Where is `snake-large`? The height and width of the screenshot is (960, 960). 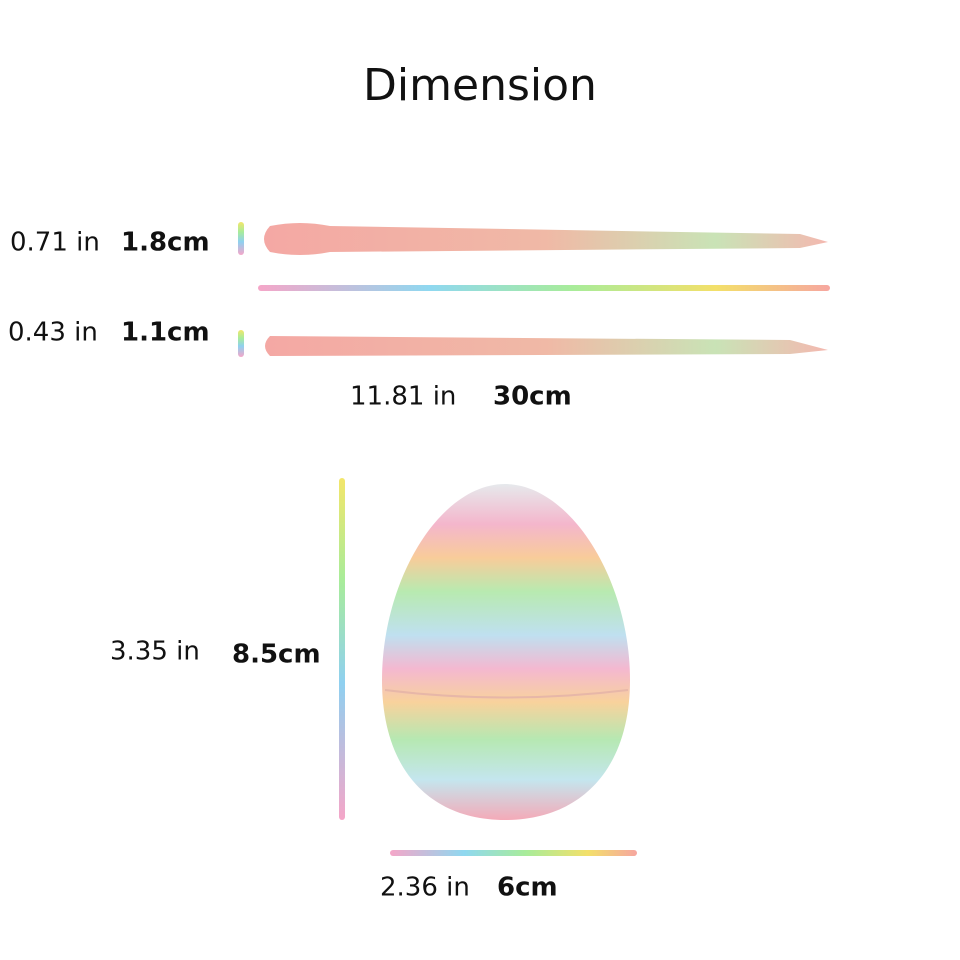 snake-large is located at coordinates (546, 239).